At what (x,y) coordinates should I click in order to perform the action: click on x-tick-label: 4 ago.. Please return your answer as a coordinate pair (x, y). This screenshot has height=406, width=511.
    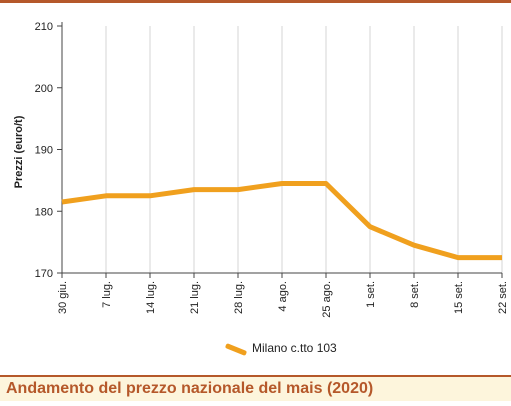
    Looking at the image, I should click on (283, 296).